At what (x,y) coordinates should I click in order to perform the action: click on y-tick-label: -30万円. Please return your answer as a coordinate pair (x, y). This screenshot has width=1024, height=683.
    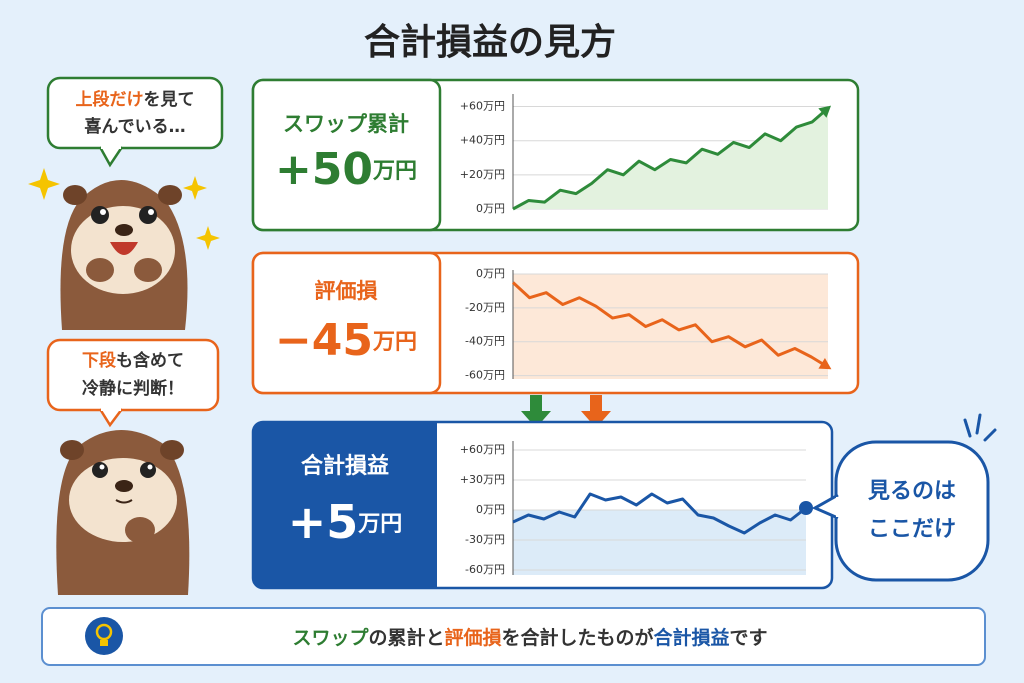
    Looking at the image, I should click on (485, 539).